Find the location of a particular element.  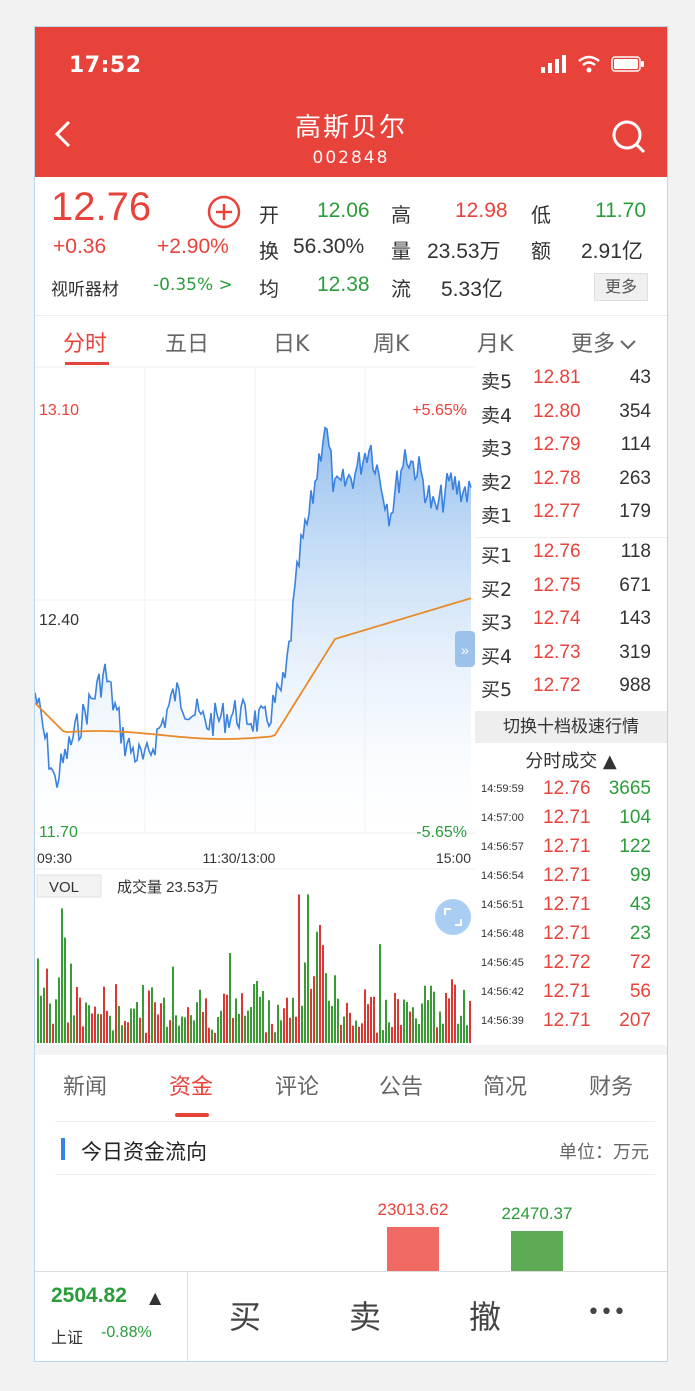

quote-more-button: 更多 is located at coordinates (621, 287).